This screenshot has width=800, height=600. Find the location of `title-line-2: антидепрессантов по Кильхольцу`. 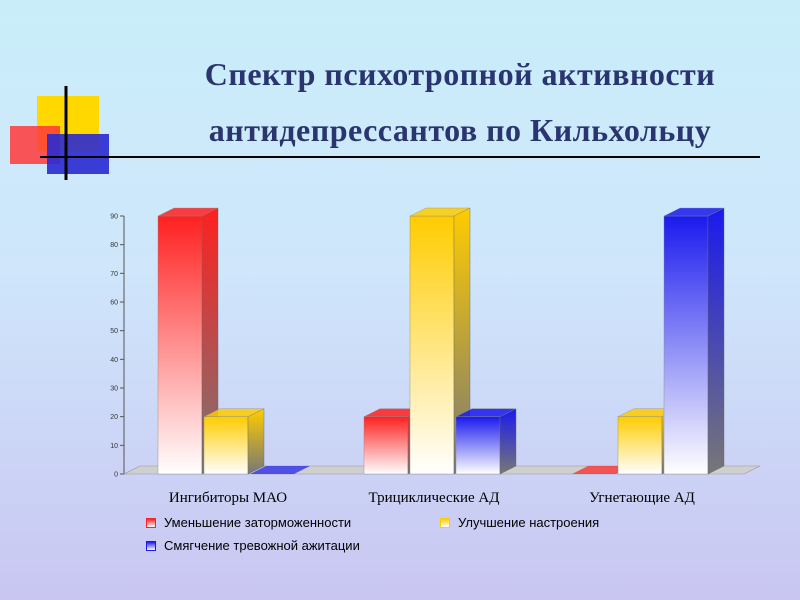

title-line-2: антидепрессантов по Кильхольцу is located at coordinates (460, 130).